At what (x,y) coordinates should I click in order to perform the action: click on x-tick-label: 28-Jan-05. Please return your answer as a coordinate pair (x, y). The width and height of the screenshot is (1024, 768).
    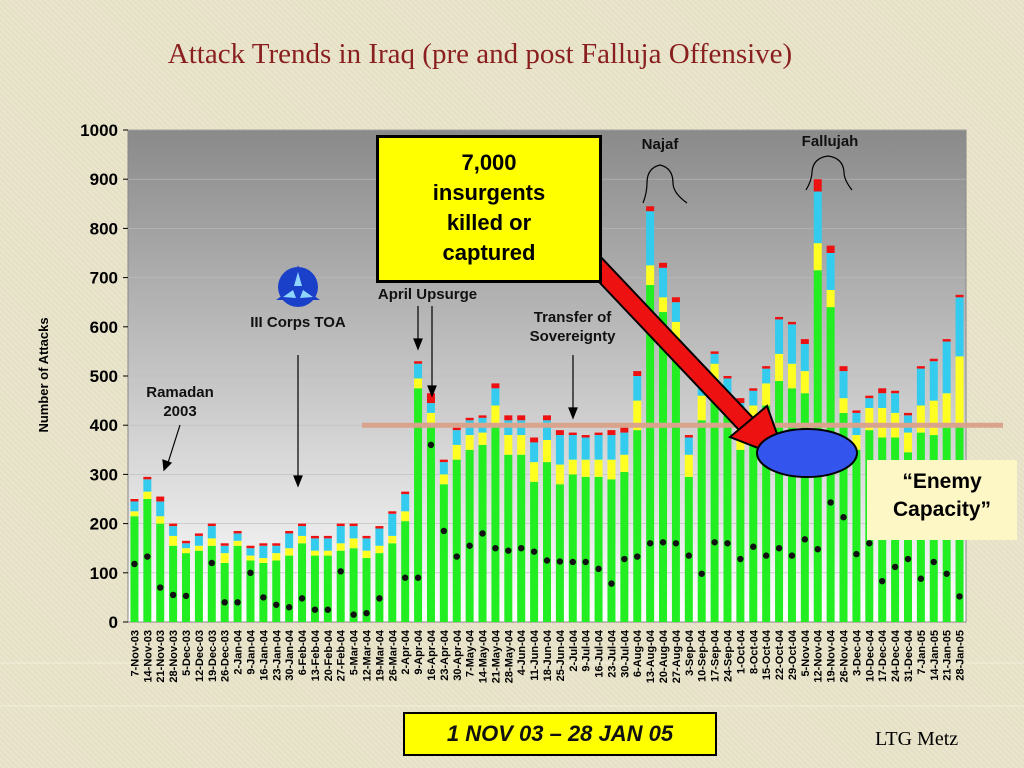
    Looking at the image, I should click on (961, 655).